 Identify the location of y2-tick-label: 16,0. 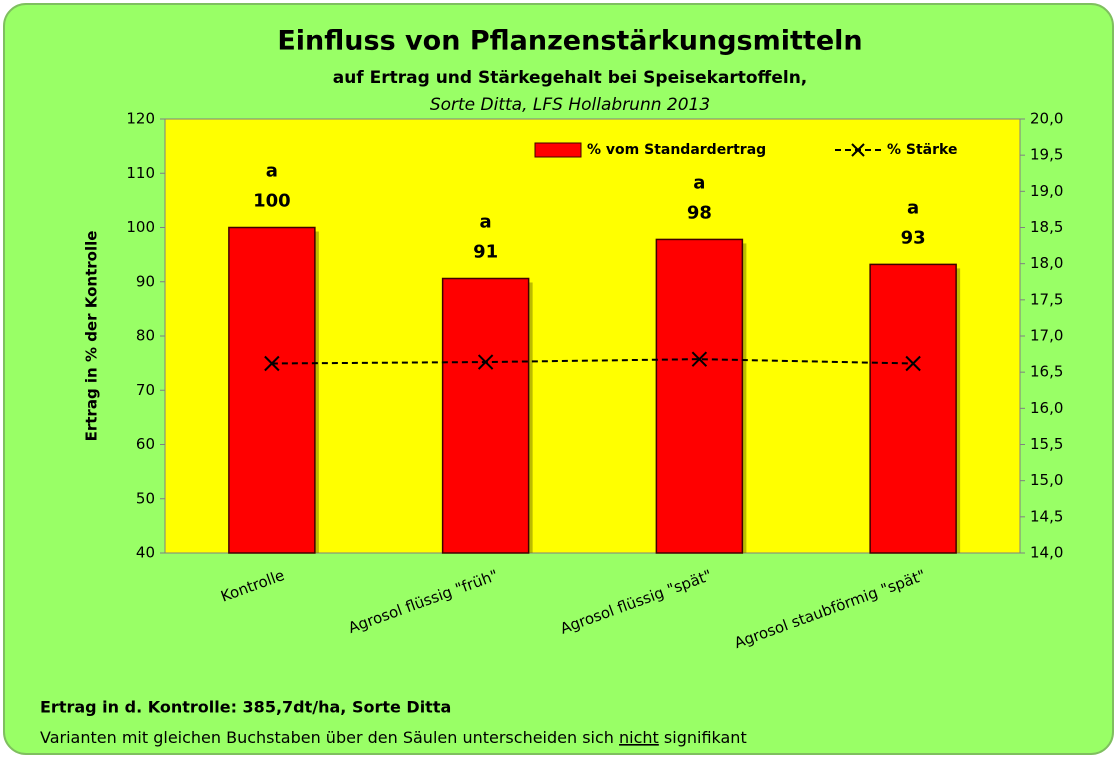
(1046, 408).